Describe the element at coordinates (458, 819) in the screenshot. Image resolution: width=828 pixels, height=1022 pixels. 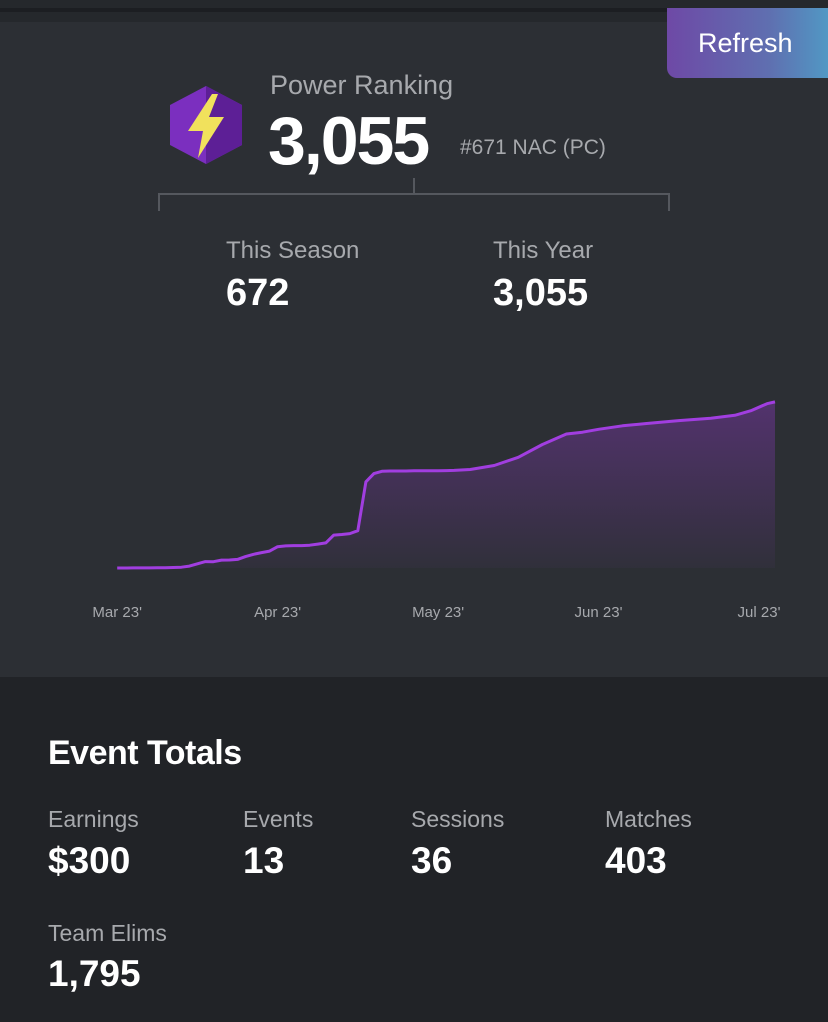
I see `sessions-label: Sessions` at that location.